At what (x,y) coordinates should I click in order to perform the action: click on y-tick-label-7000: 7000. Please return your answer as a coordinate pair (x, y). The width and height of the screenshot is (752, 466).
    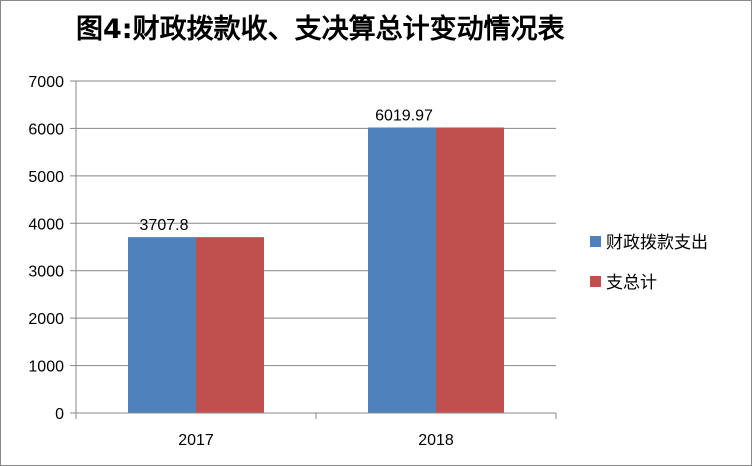
    Looking at the image, I should click on (46, 82).